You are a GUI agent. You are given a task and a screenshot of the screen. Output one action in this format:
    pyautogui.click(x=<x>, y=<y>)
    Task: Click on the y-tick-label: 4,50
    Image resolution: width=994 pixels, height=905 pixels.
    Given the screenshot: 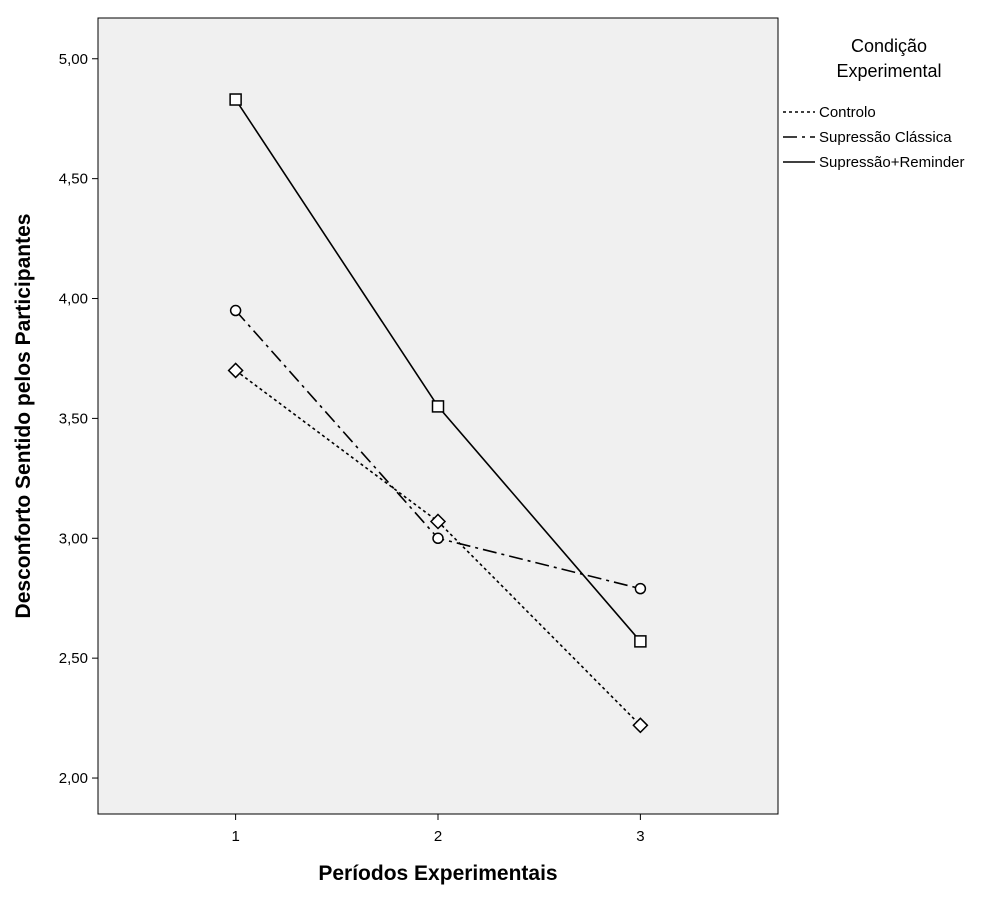 What is the action you would take?
    pyautogui.click(x=73, y=179)
    